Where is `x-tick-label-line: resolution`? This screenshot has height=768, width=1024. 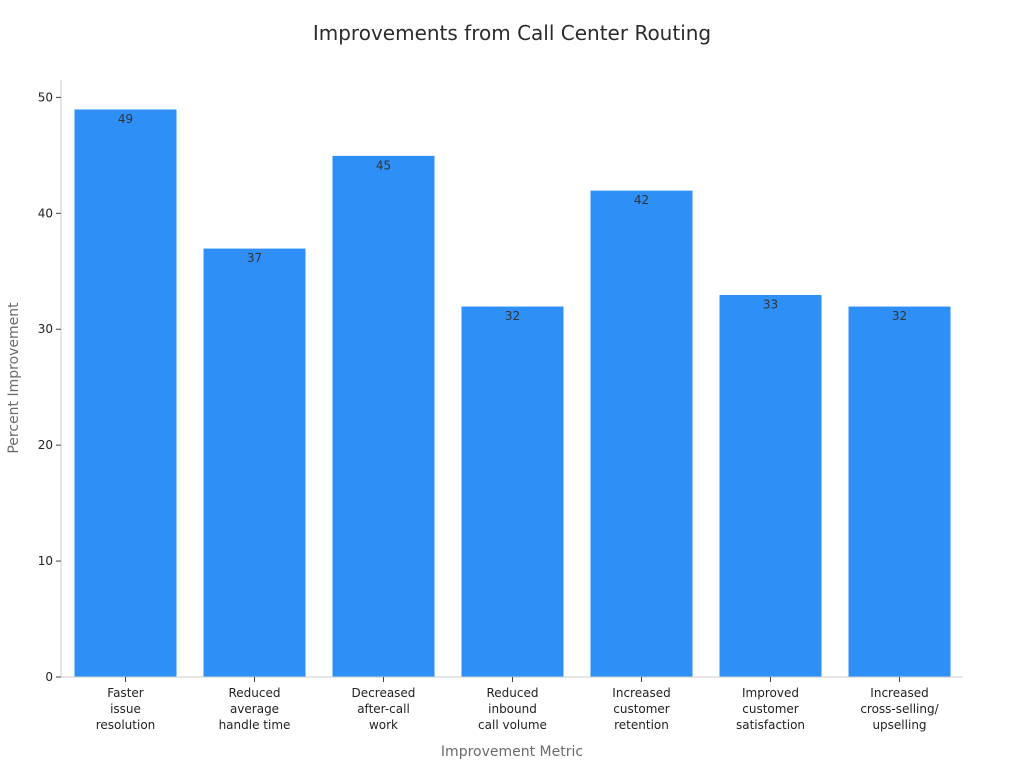 x-tick-label-line: resolution is located at coordinates (126, 725).